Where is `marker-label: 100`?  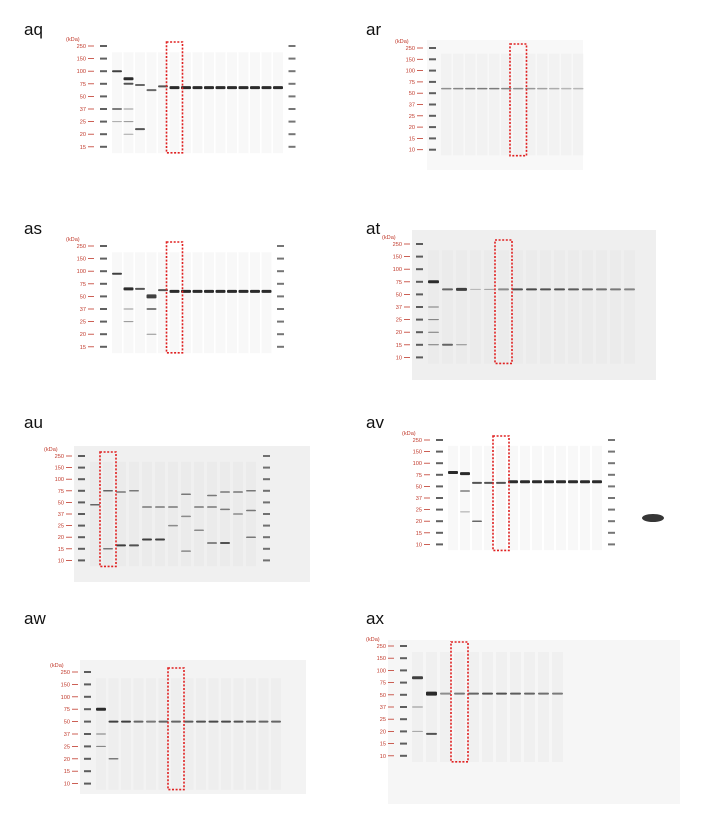
marker-label: 100 is located at coordinates (65, 698).